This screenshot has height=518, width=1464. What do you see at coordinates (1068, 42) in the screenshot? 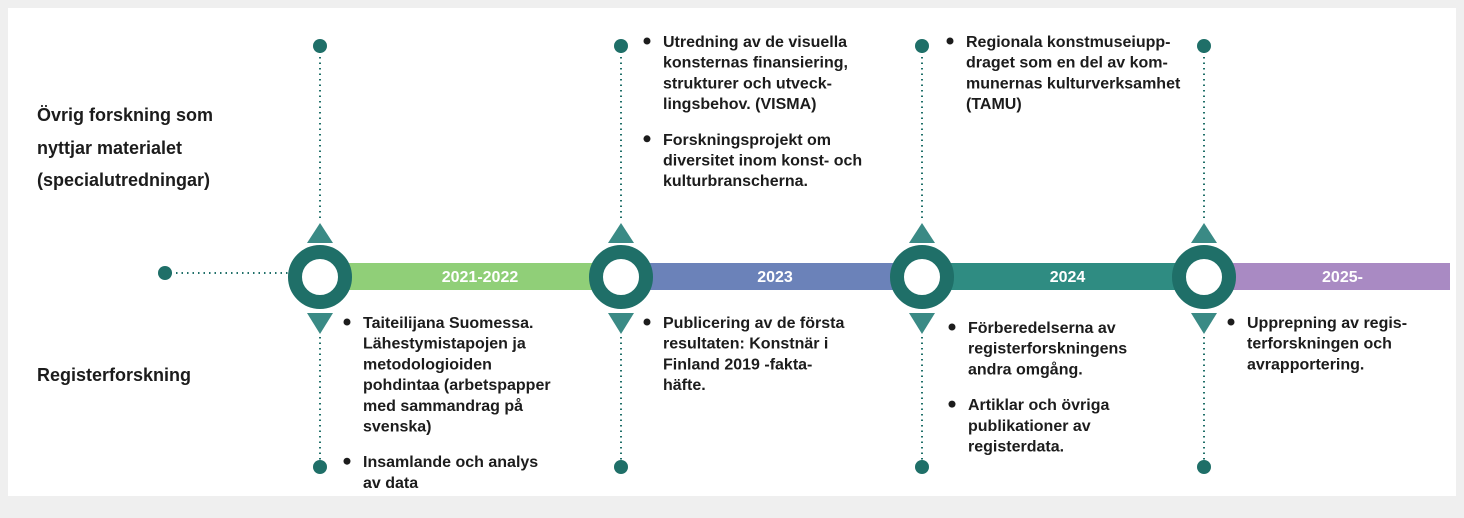
I see `bullet-text: Regionala konstmuseiupp-` at bounding box center [1068, 42].